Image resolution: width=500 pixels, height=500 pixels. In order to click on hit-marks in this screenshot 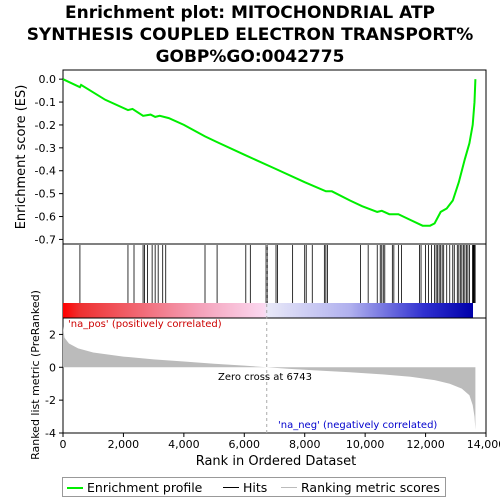, I will do `click(277, 274)`.